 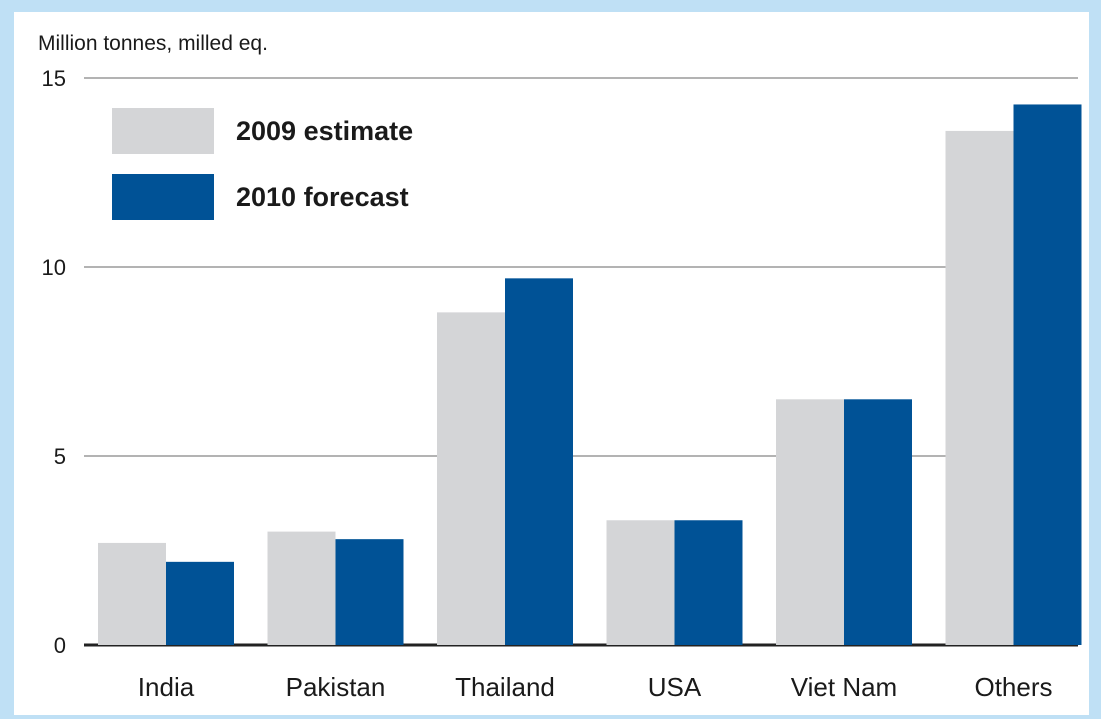 I want to click on y-axis-unit-label: Million tonnes, milled eq., so click(x=153, y=43).